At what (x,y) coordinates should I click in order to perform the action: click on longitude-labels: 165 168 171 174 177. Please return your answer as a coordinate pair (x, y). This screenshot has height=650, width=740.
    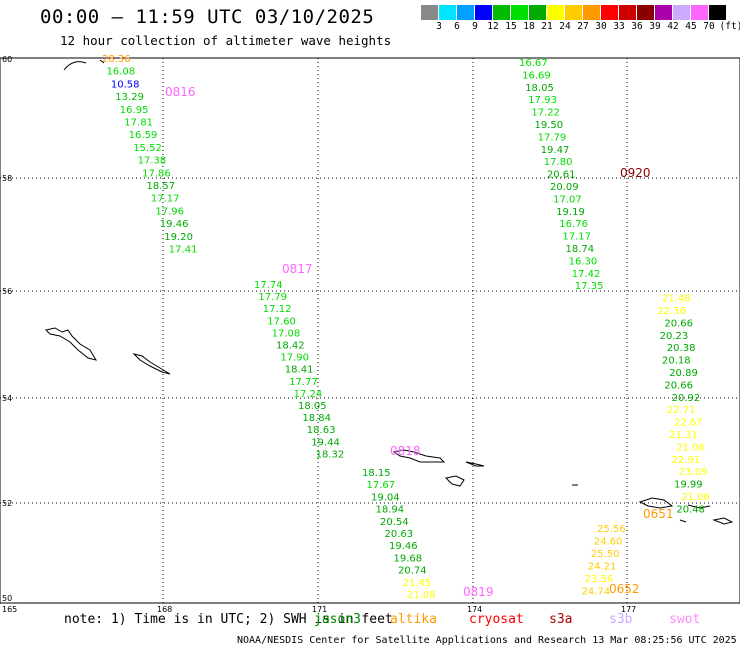
    Looking at the image, I should click on (319, 609).